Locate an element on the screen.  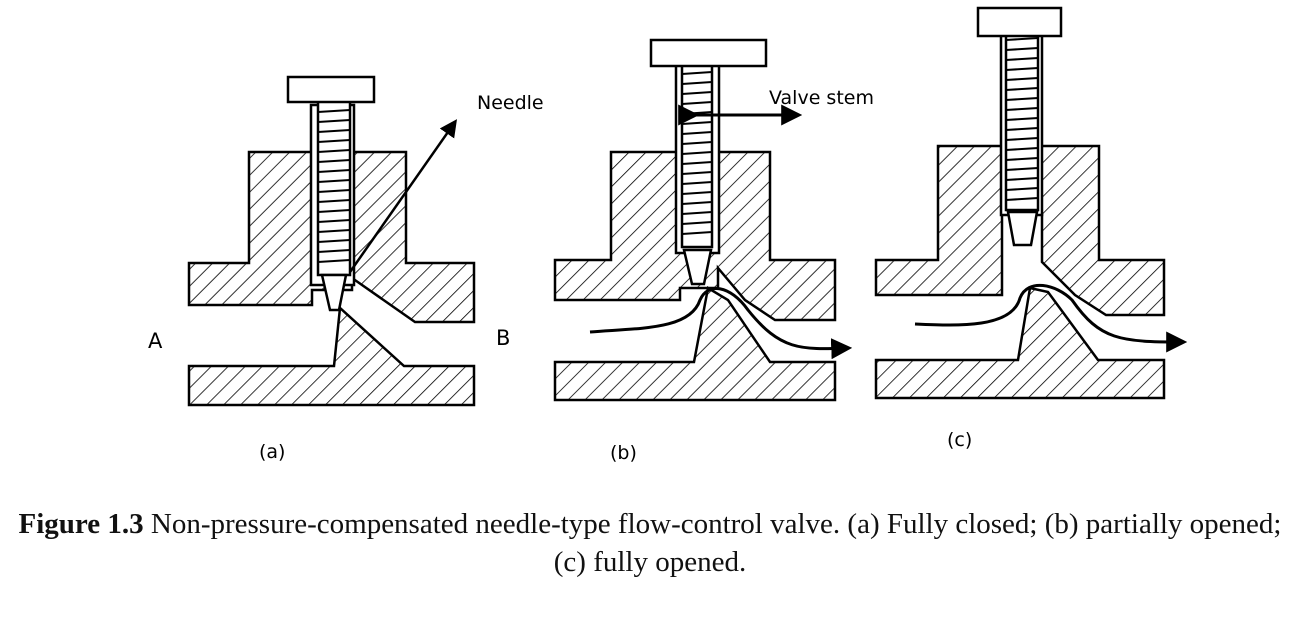
subfigure-b-label: (b) is located at coordinates (623, 453).